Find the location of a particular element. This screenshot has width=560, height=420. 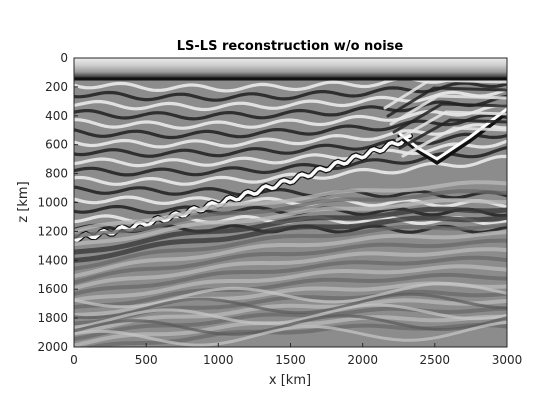

y-tick: 0 is located at coordinates (69, 58).